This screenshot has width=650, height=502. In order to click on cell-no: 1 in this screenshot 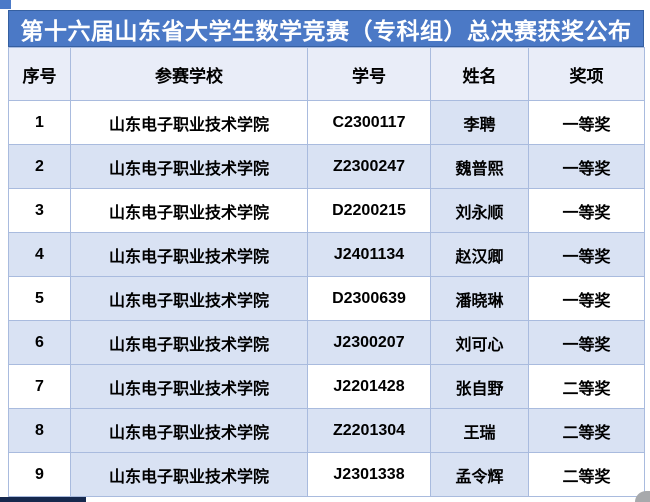, I will do `click(39, 122)`.